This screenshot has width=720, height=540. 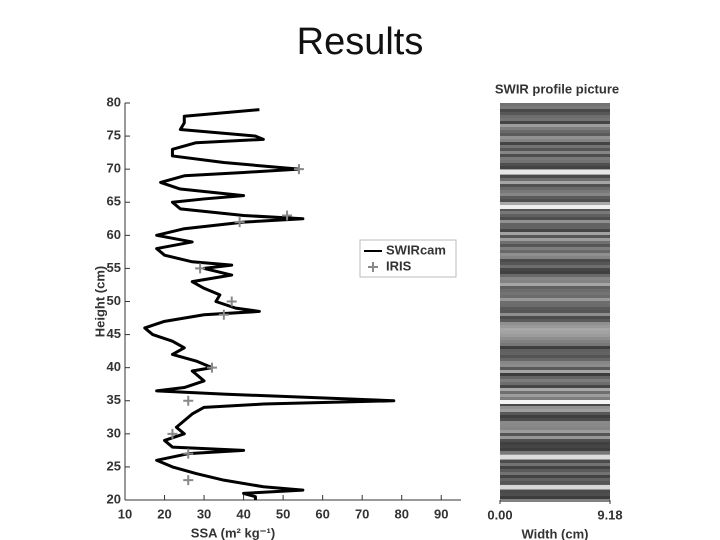 I want to click on y-tick-label: 55, so click(x=114, y=267).